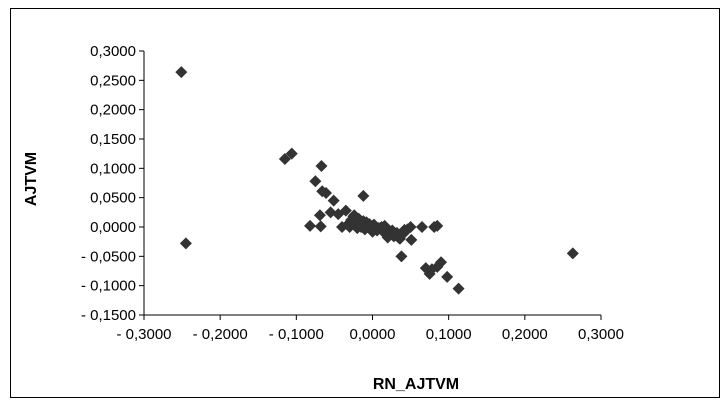 The width and height of the screenshot is (724, 403). Describe the element at coordinates (296, 334) in the screenshot. I see `x-tick-label: - 0,1000` at that location.